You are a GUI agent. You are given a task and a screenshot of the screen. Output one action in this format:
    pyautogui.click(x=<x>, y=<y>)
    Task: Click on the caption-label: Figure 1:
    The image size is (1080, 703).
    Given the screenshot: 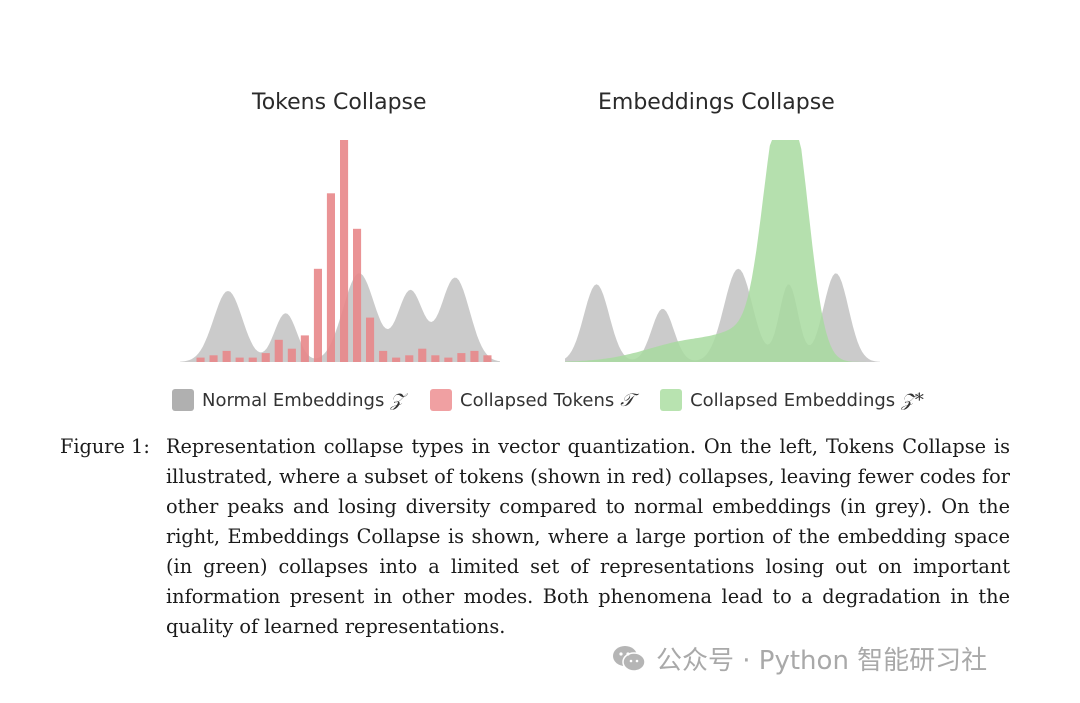 What is the action you would take?
    pyautogui.click(x=105, y=446)
    